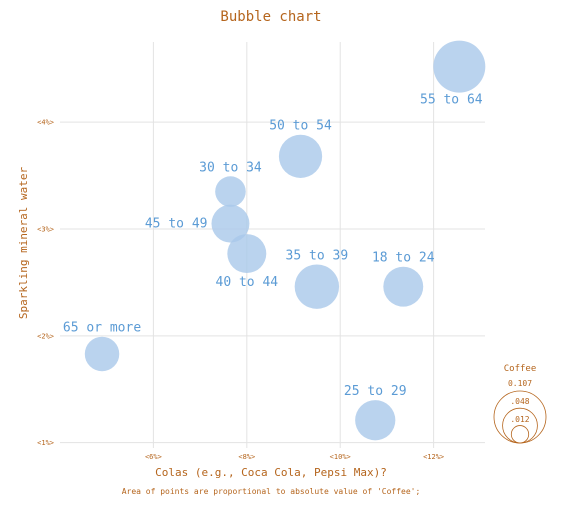 The image size is (576, 512). What do you see at coordinates (230, 167) in the screenshot?
I see `point-label: 30 to 34` at bounding box center [230, 167].